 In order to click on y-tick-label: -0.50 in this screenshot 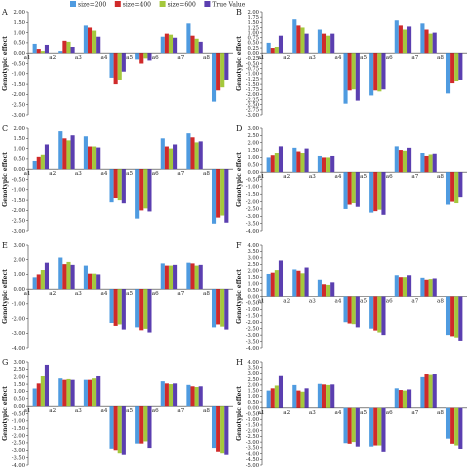, I will do `click(252, 304)`.